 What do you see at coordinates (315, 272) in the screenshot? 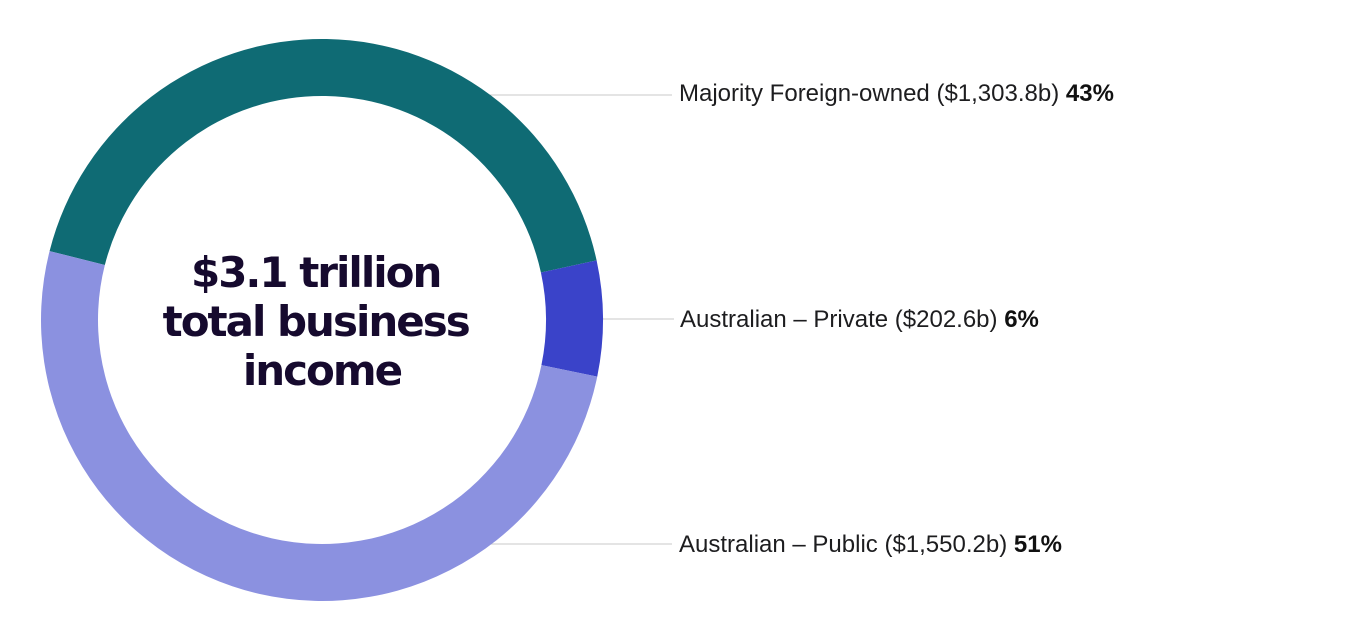
I see `center-label-line-1: $3.1 trillion` at bounding box center [315, 272].